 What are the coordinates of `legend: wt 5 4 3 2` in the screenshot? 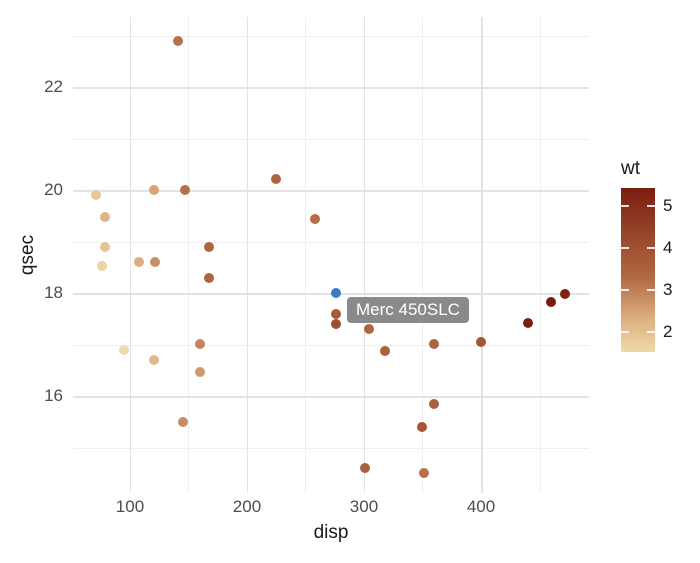 It's located at (660, 265).